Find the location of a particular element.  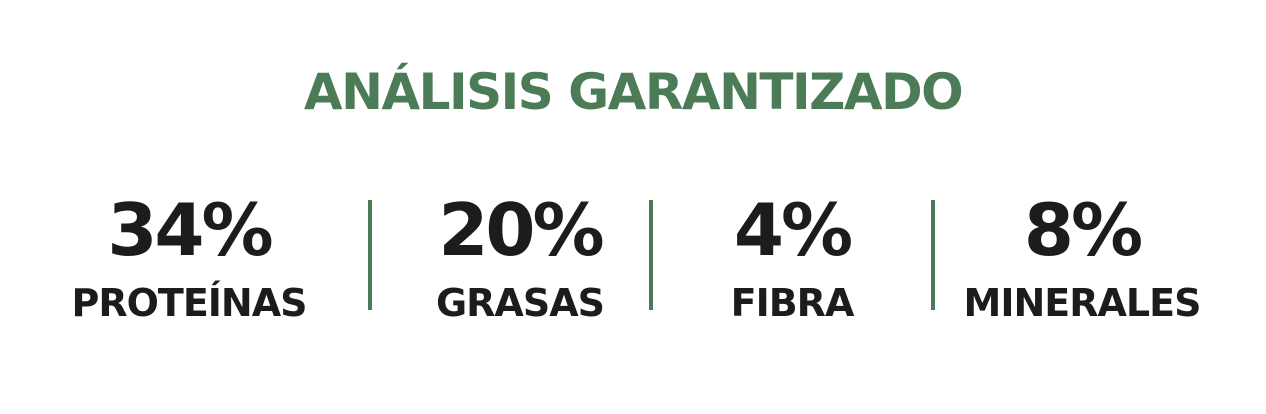

stat-label: FIBRA is located at coordinates (792, 303).